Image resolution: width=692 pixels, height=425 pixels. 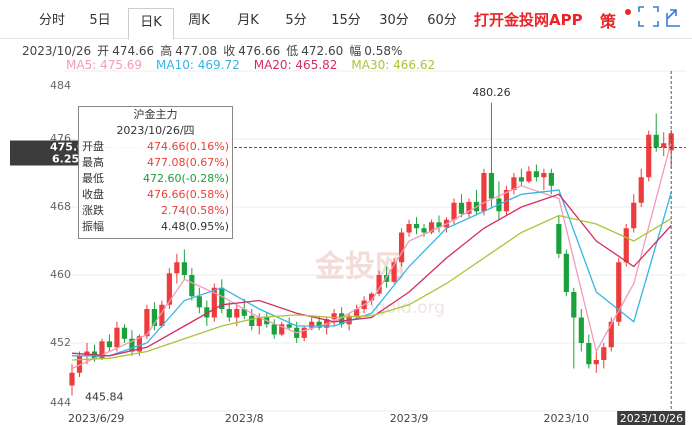 What do you see at coordinates (393, 65) in the screenshot?
I see `legend-entry: MA30: 466.62` at bounding box center [393, 65].